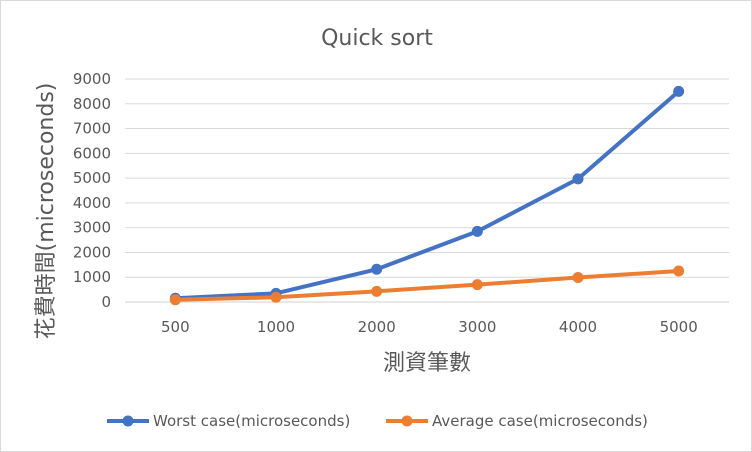 This screenshot has height=452, width=752. Describe the element at coordinates (427, 363) in the screenshot. I see `x-axis-title: 測資筆數` at that location.